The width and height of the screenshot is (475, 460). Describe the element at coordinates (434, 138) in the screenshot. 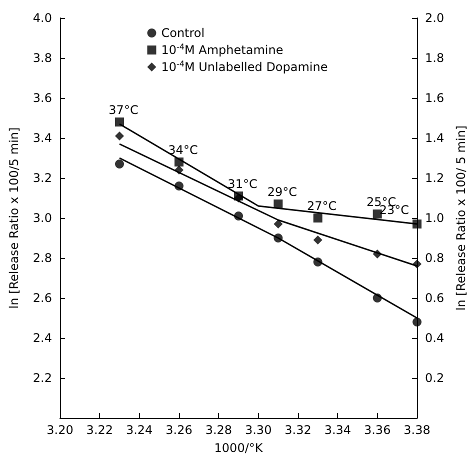

I see `y2-tick-label: 1.4` at that location.